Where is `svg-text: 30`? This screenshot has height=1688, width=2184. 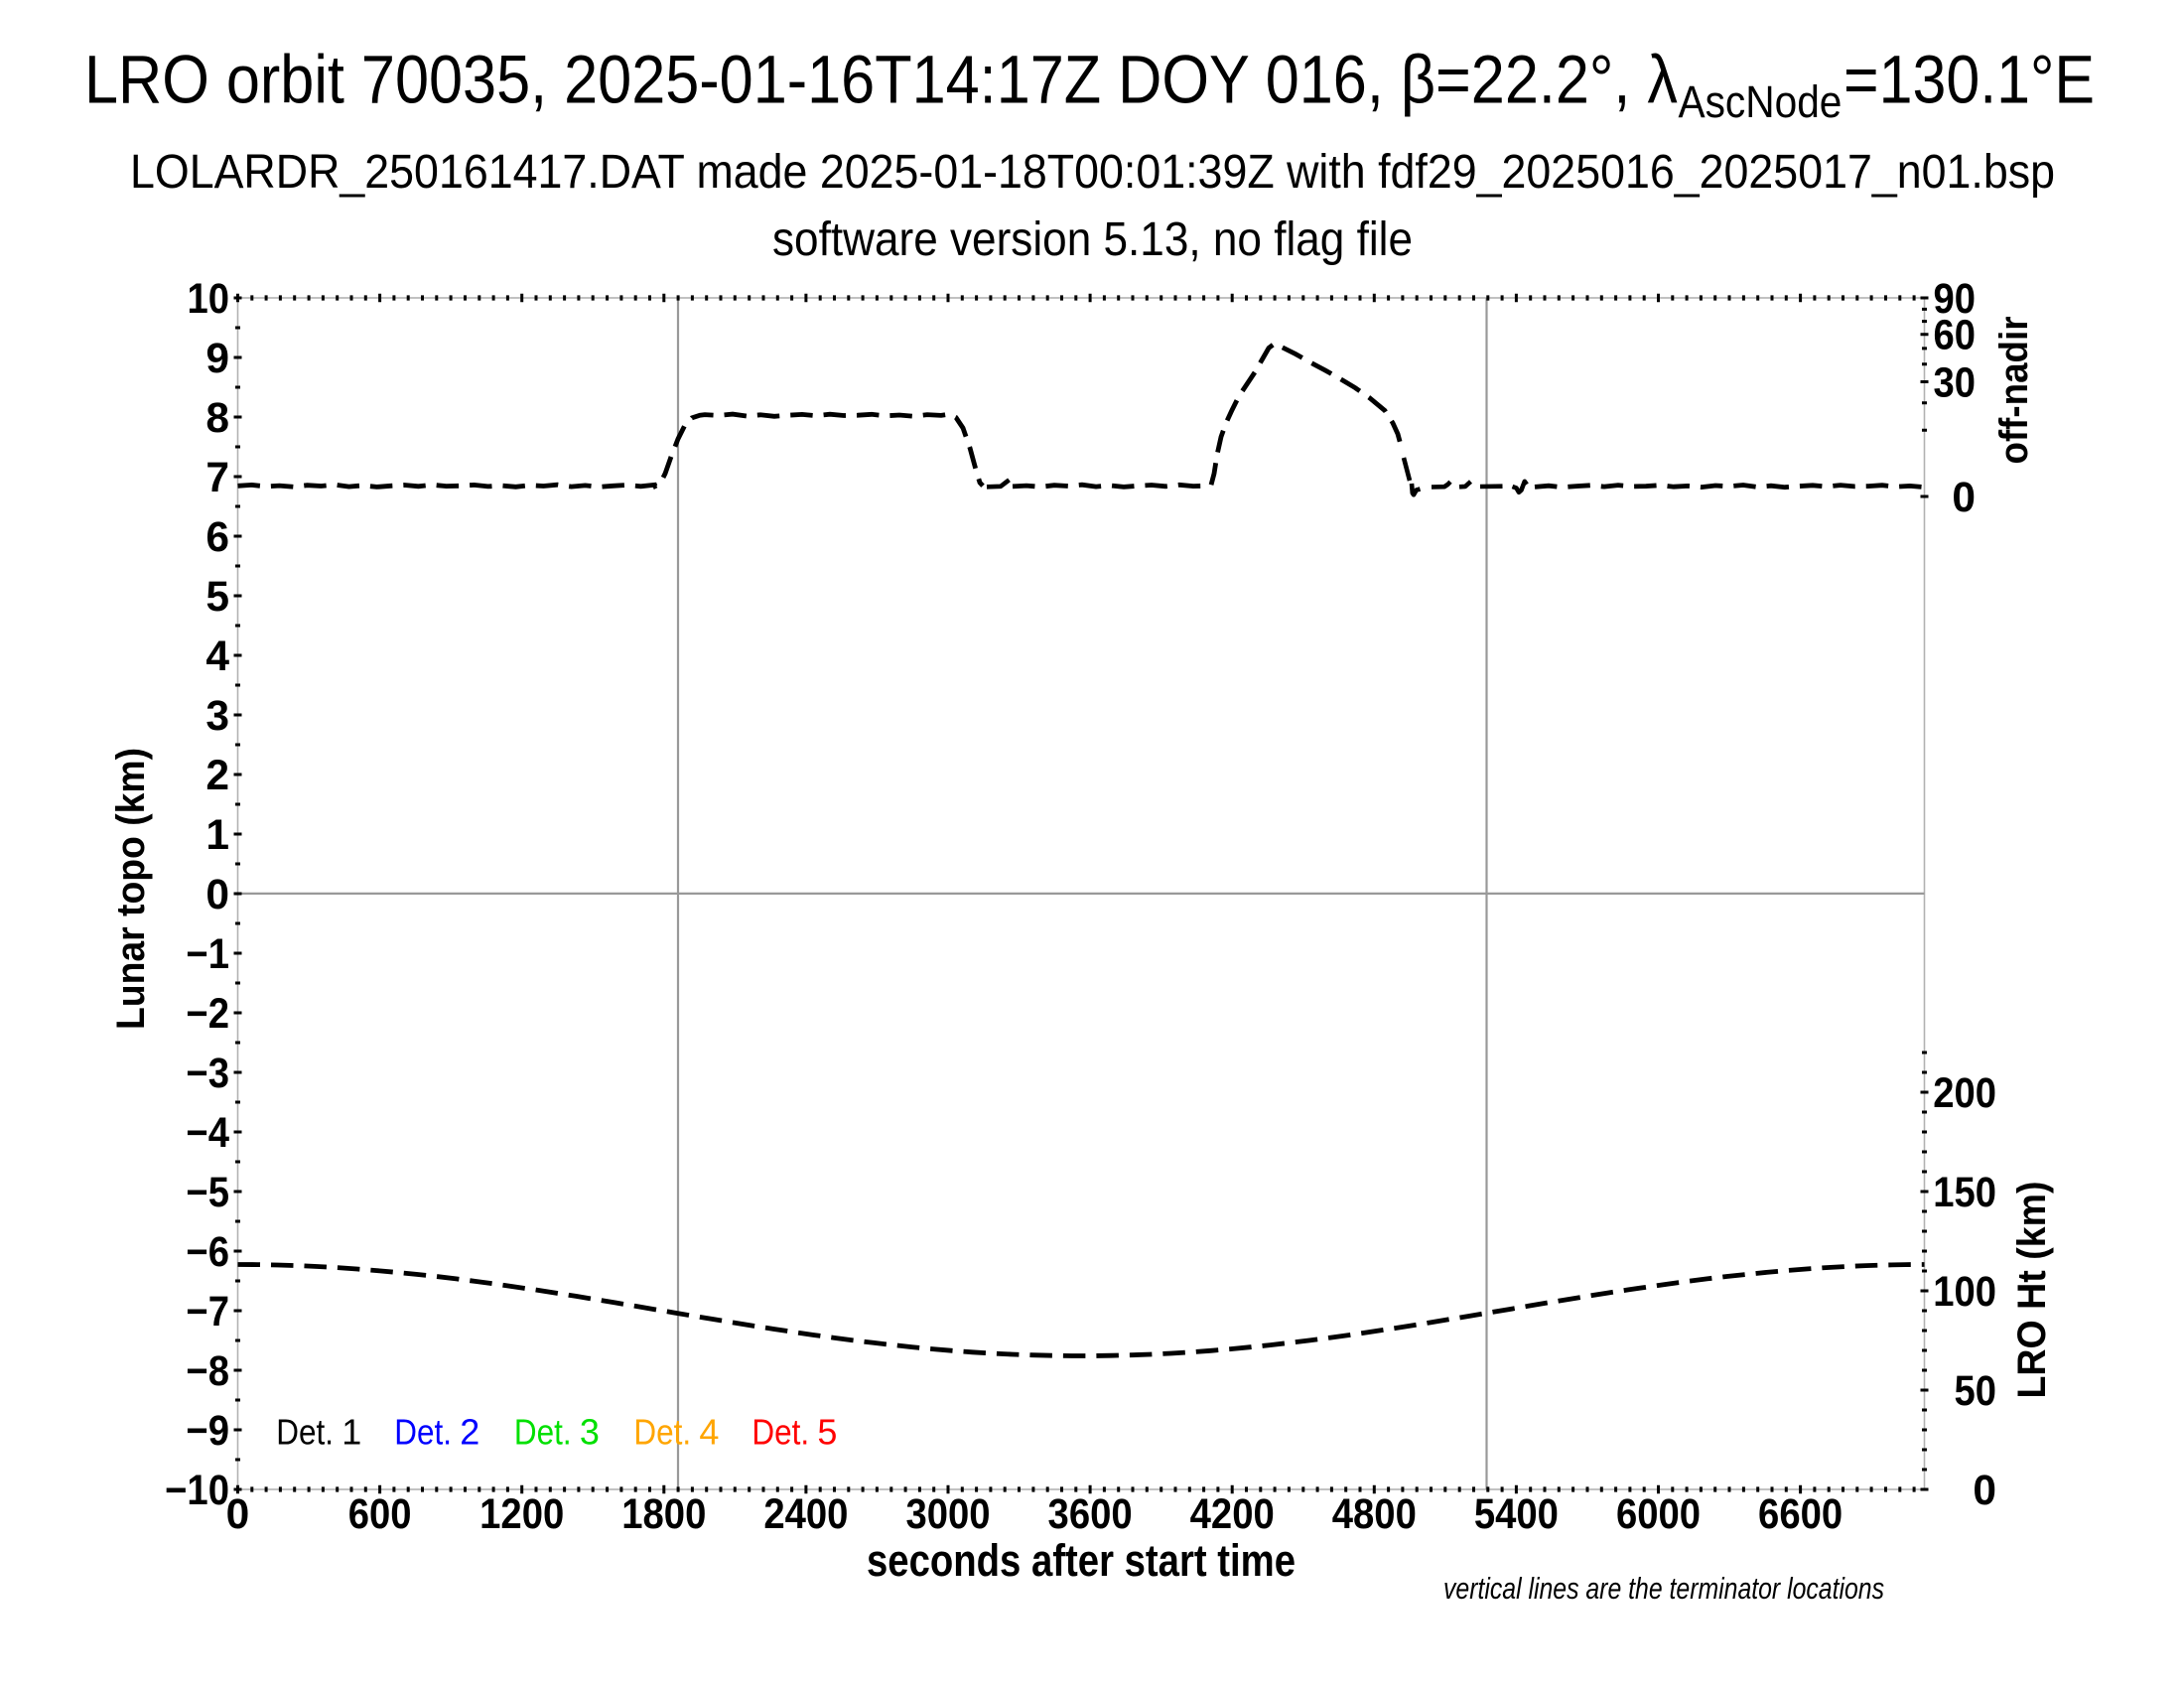
svg-text: 30 is located at coordinates (1955, 383).